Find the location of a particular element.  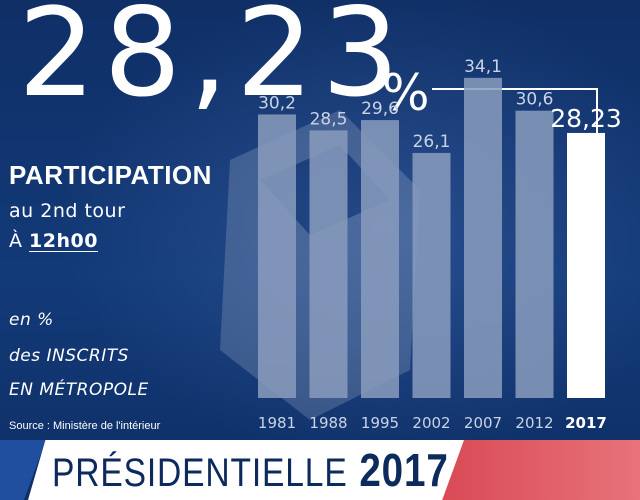

bar-2017 is located at coordinates (586, 265).